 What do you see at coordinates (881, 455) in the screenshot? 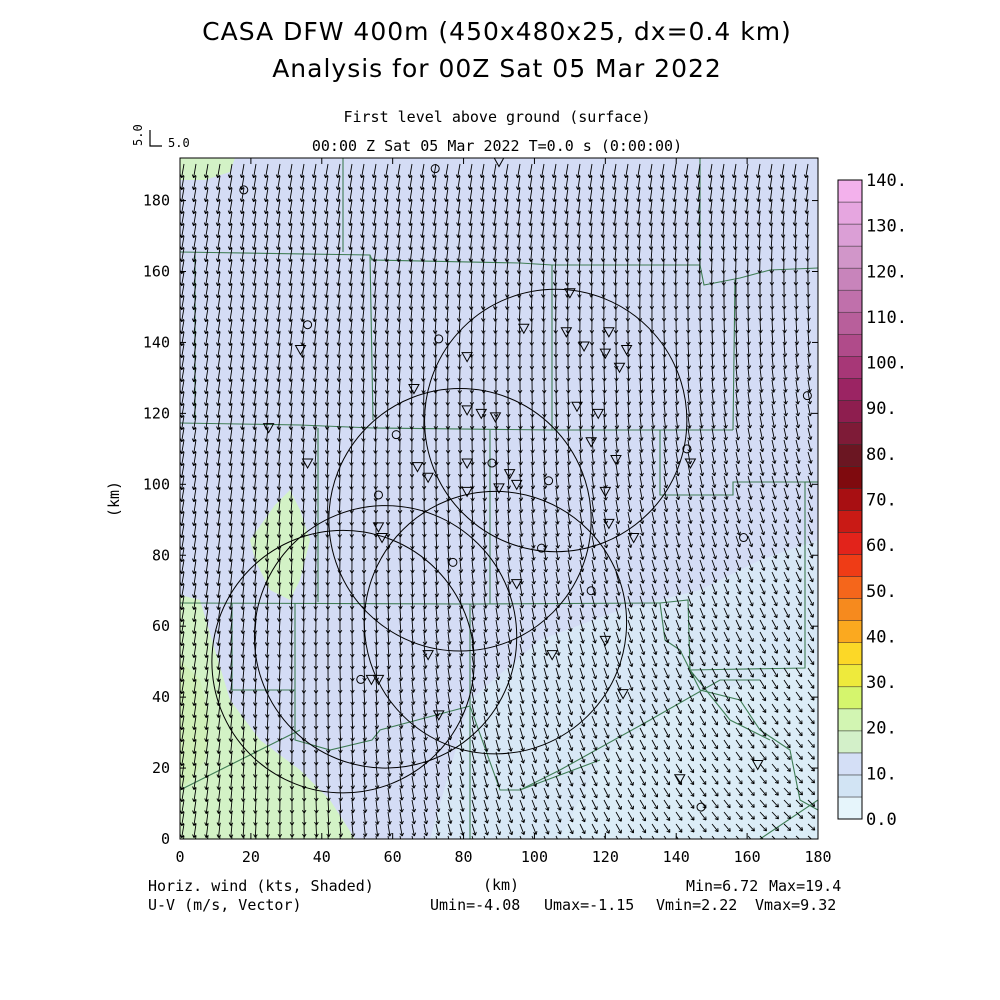
I see `colorbar-label: 80.` at bounding box center [881, 455].